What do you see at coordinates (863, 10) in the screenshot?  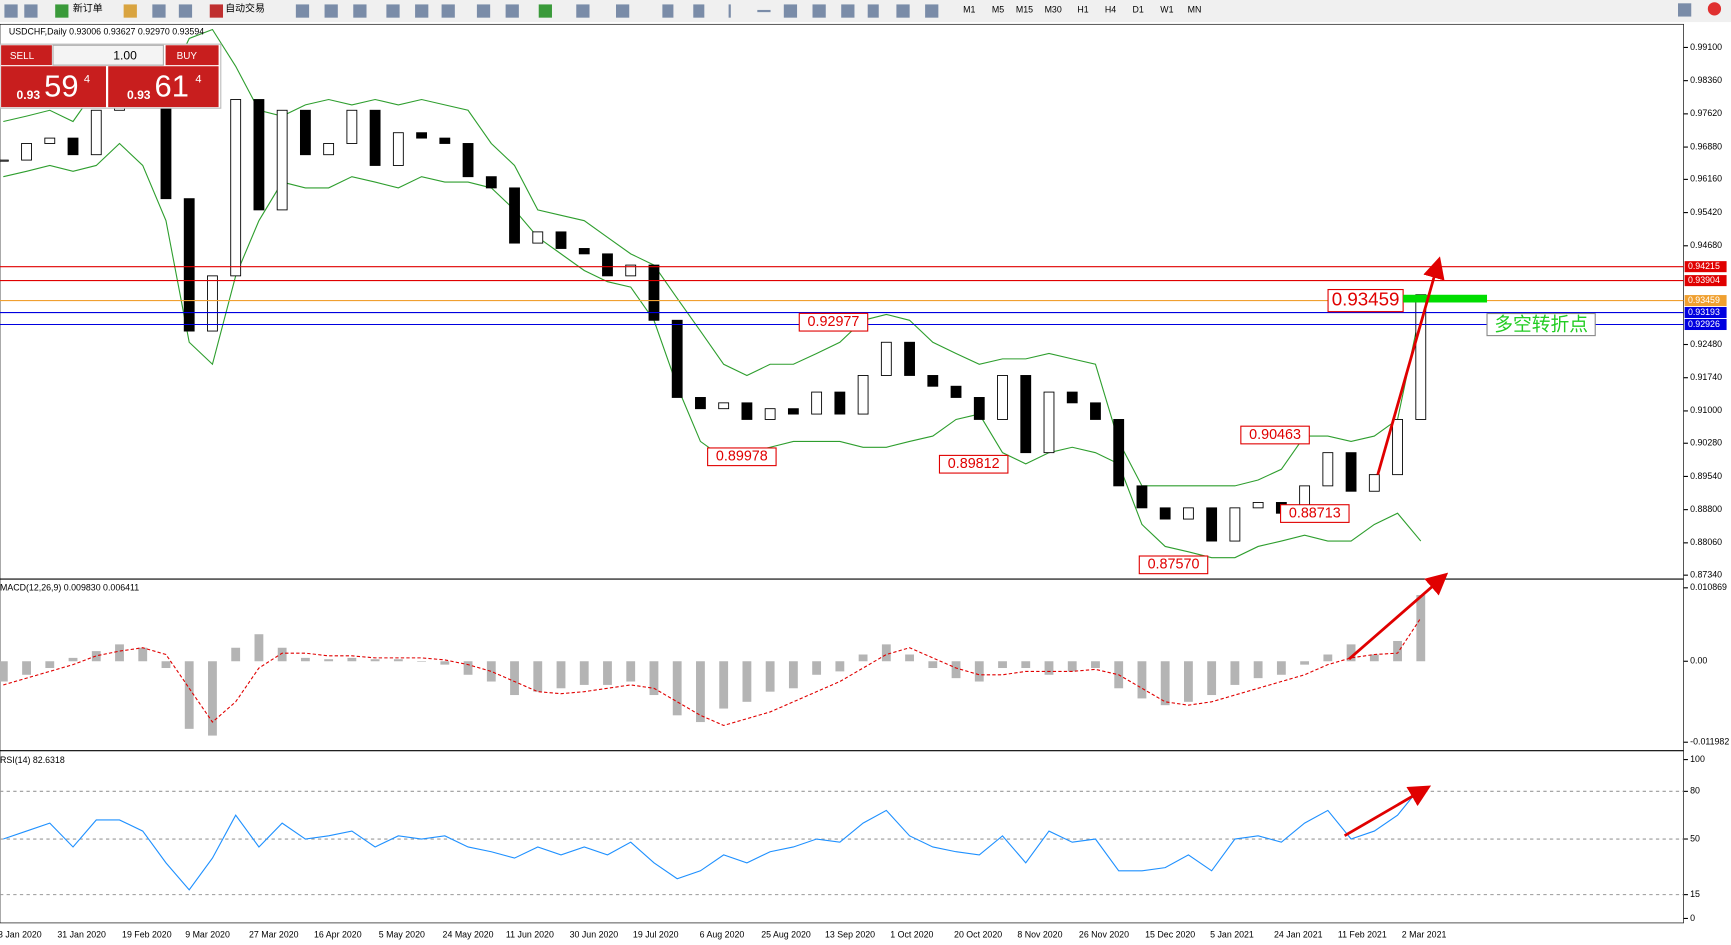 I see `toolbar-icons` at bounding box center [863, 10].